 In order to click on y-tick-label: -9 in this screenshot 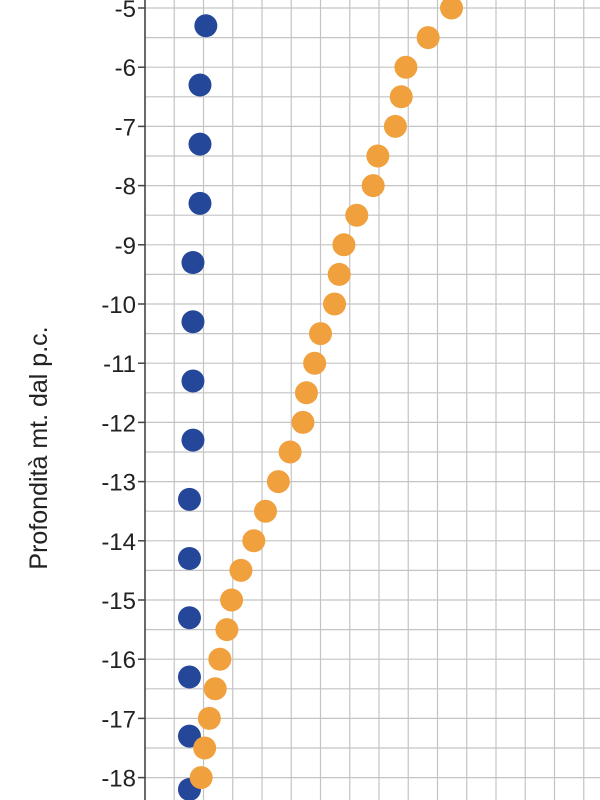, I will do `click(125, 246)`.